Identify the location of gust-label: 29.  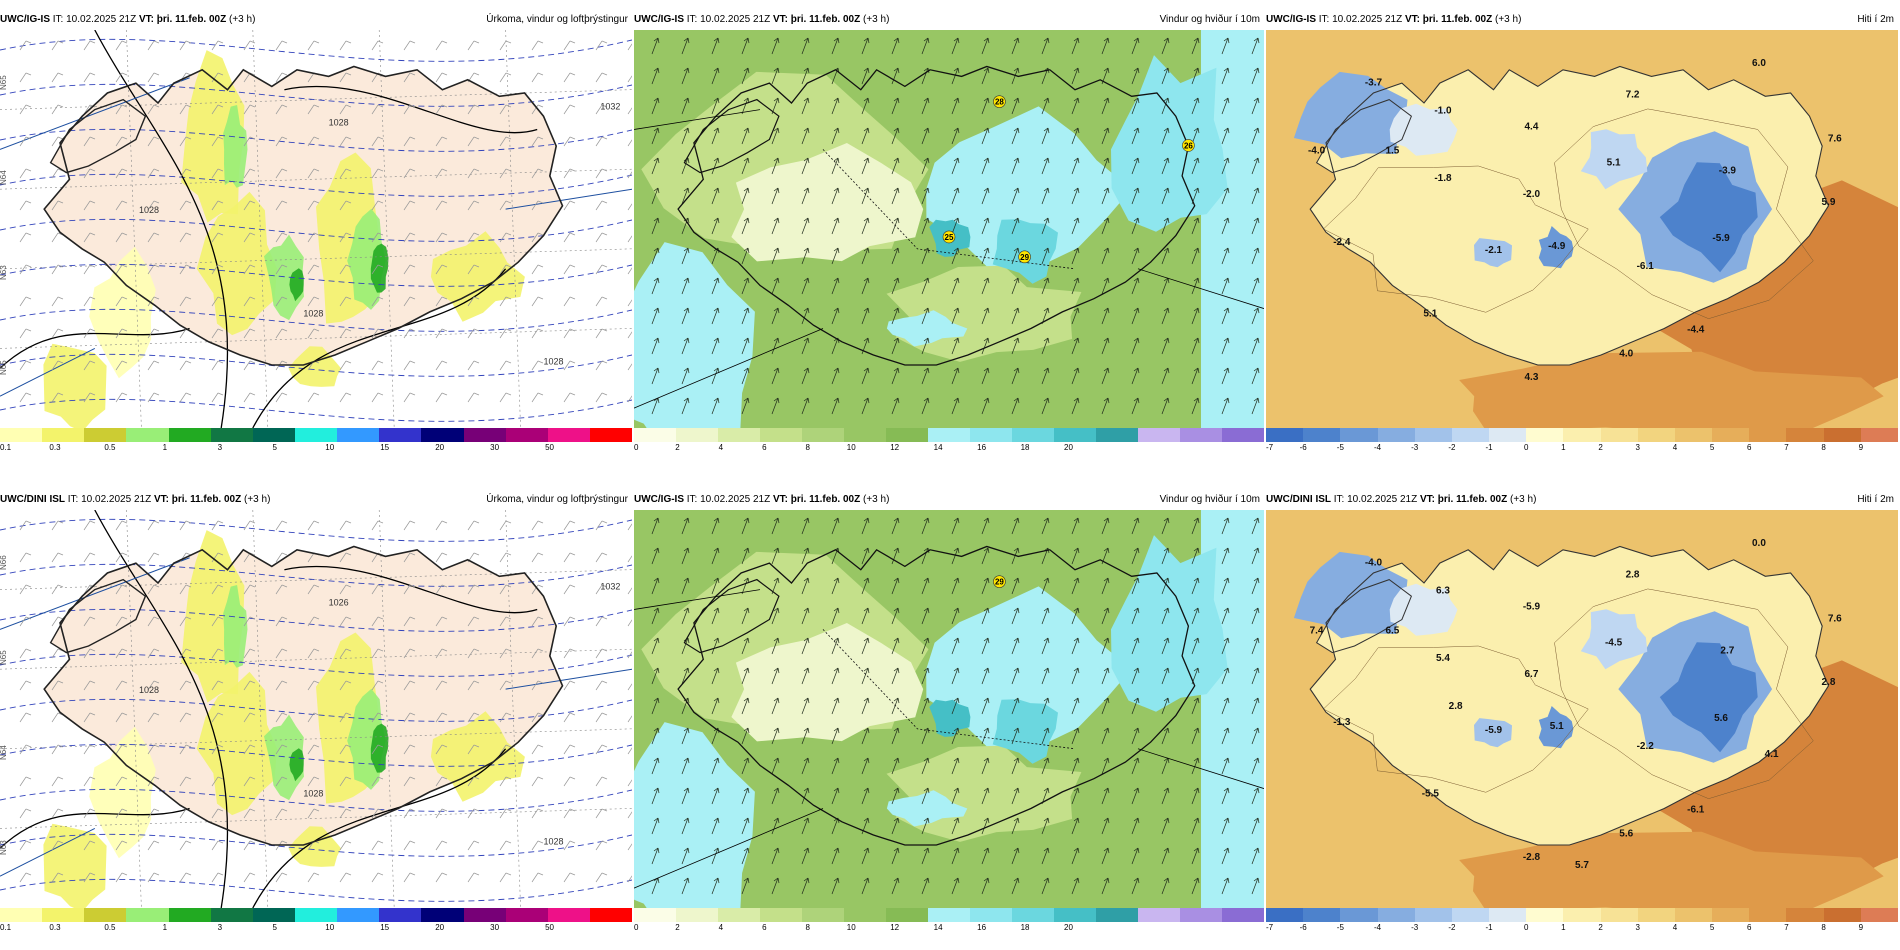
(1024, 257).